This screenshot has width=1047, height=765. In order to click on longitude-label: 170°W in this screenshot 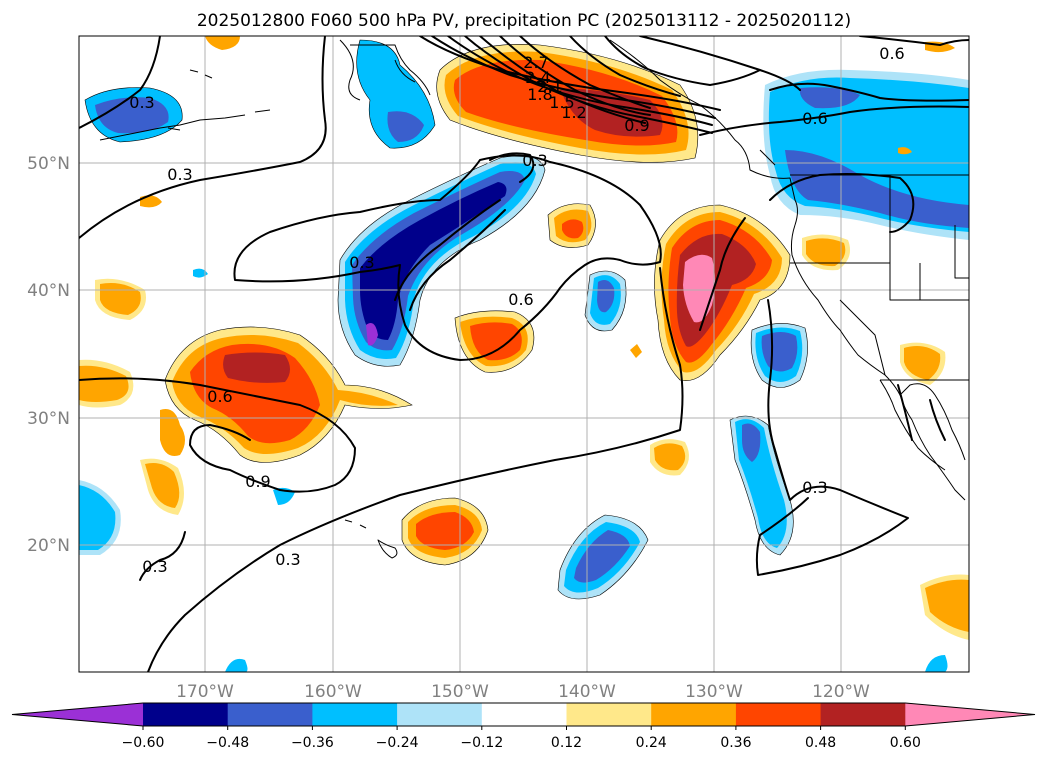, I will do `click(205, 692)`.